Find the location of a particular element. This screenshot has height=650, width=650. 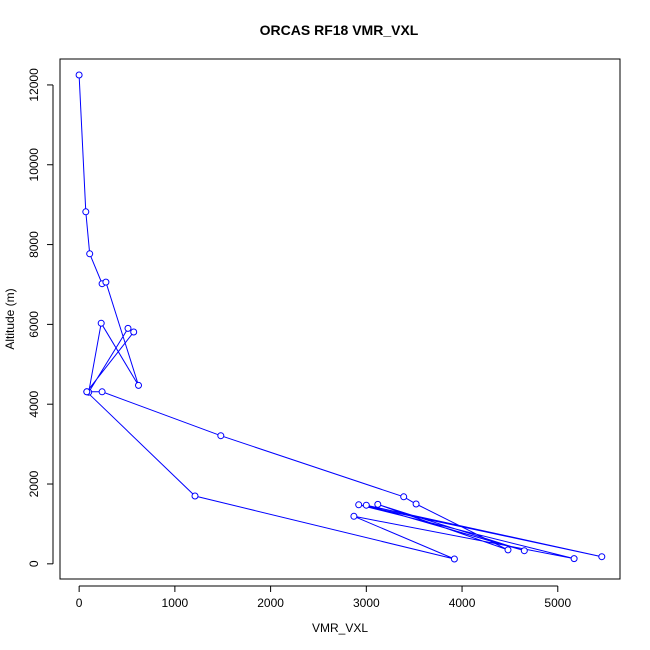

y-tick-label: 8000 is located at coordinates (34, 244).